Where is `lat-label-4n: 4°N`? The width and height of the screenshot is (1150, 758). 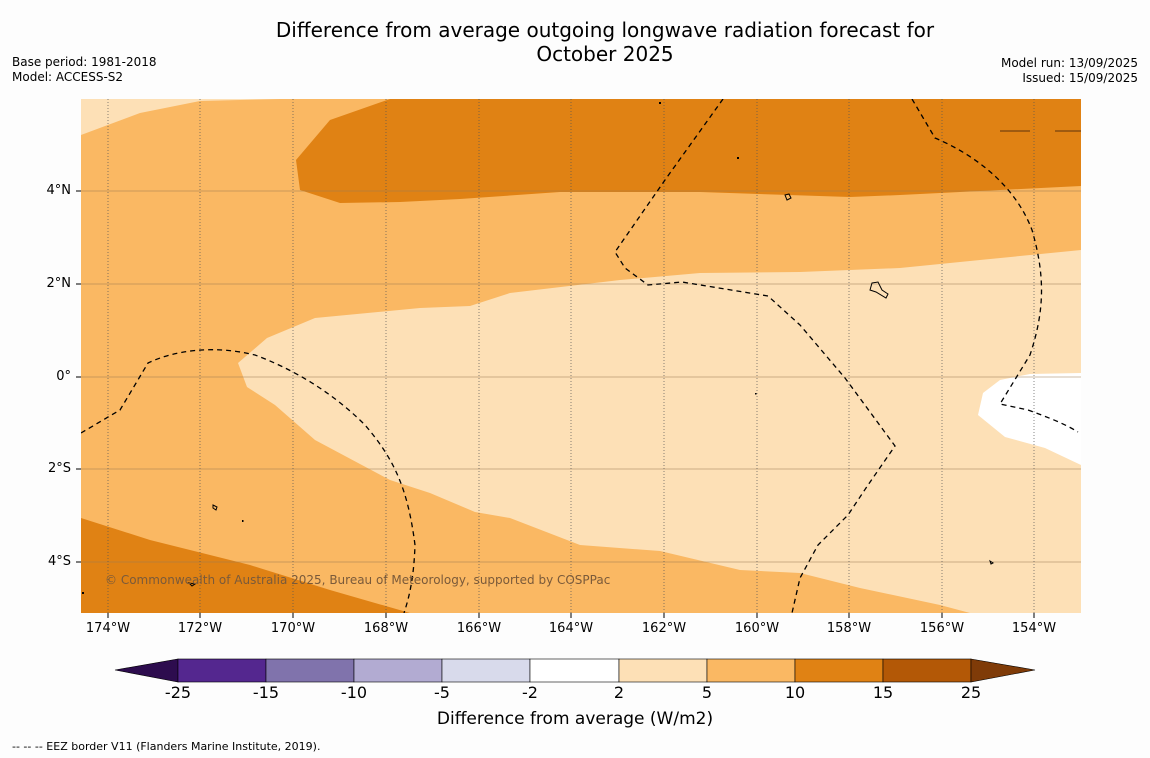
lat-label-4n: 4°N is located at coordinates (59, 190).